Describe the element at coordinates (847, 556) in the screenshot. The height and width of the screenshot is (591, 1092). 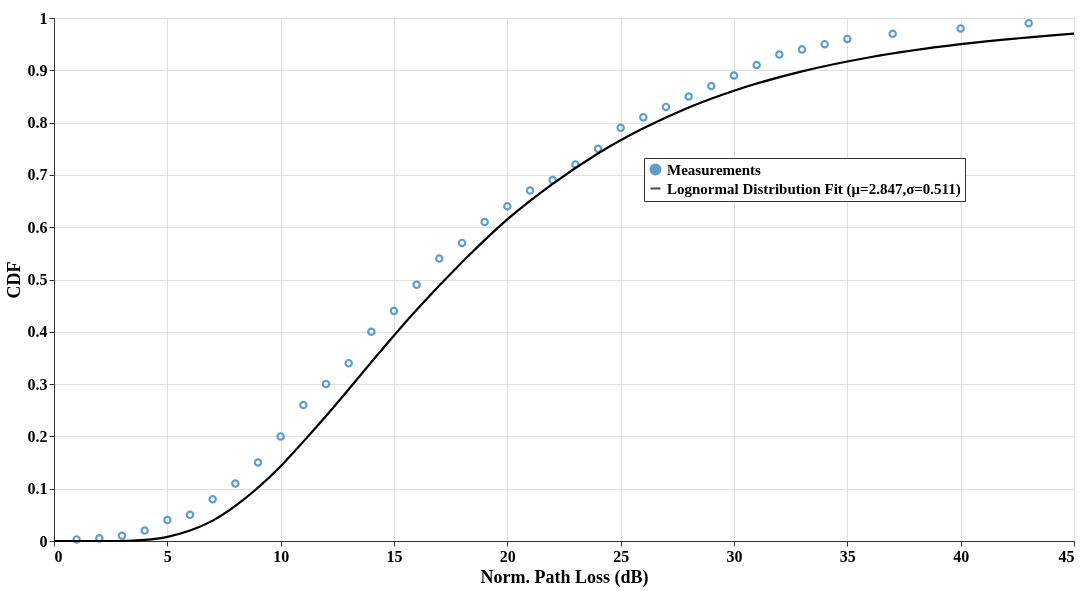
I see `x-tick-label: 35` at that location.